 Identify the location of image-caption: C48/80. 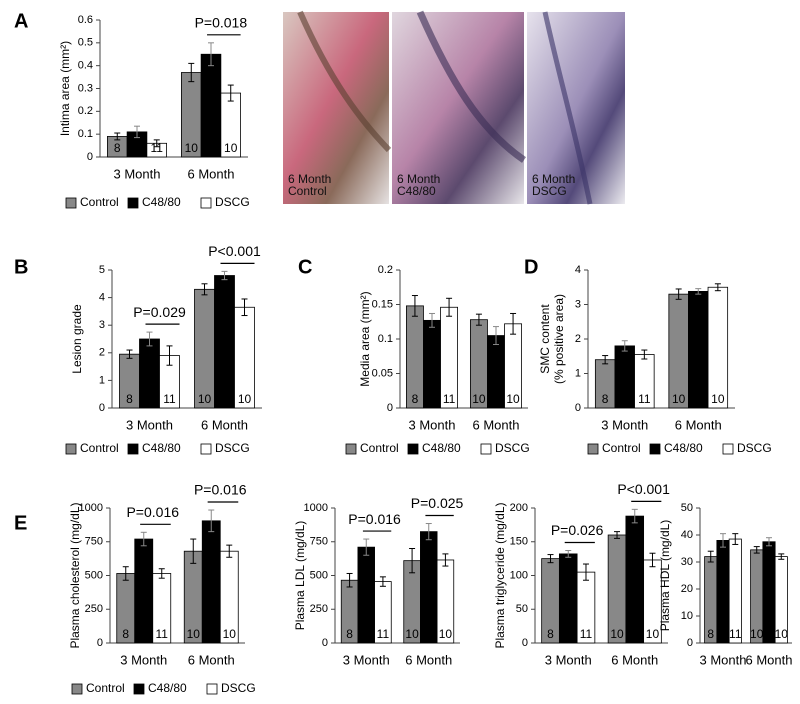
(416, 191).